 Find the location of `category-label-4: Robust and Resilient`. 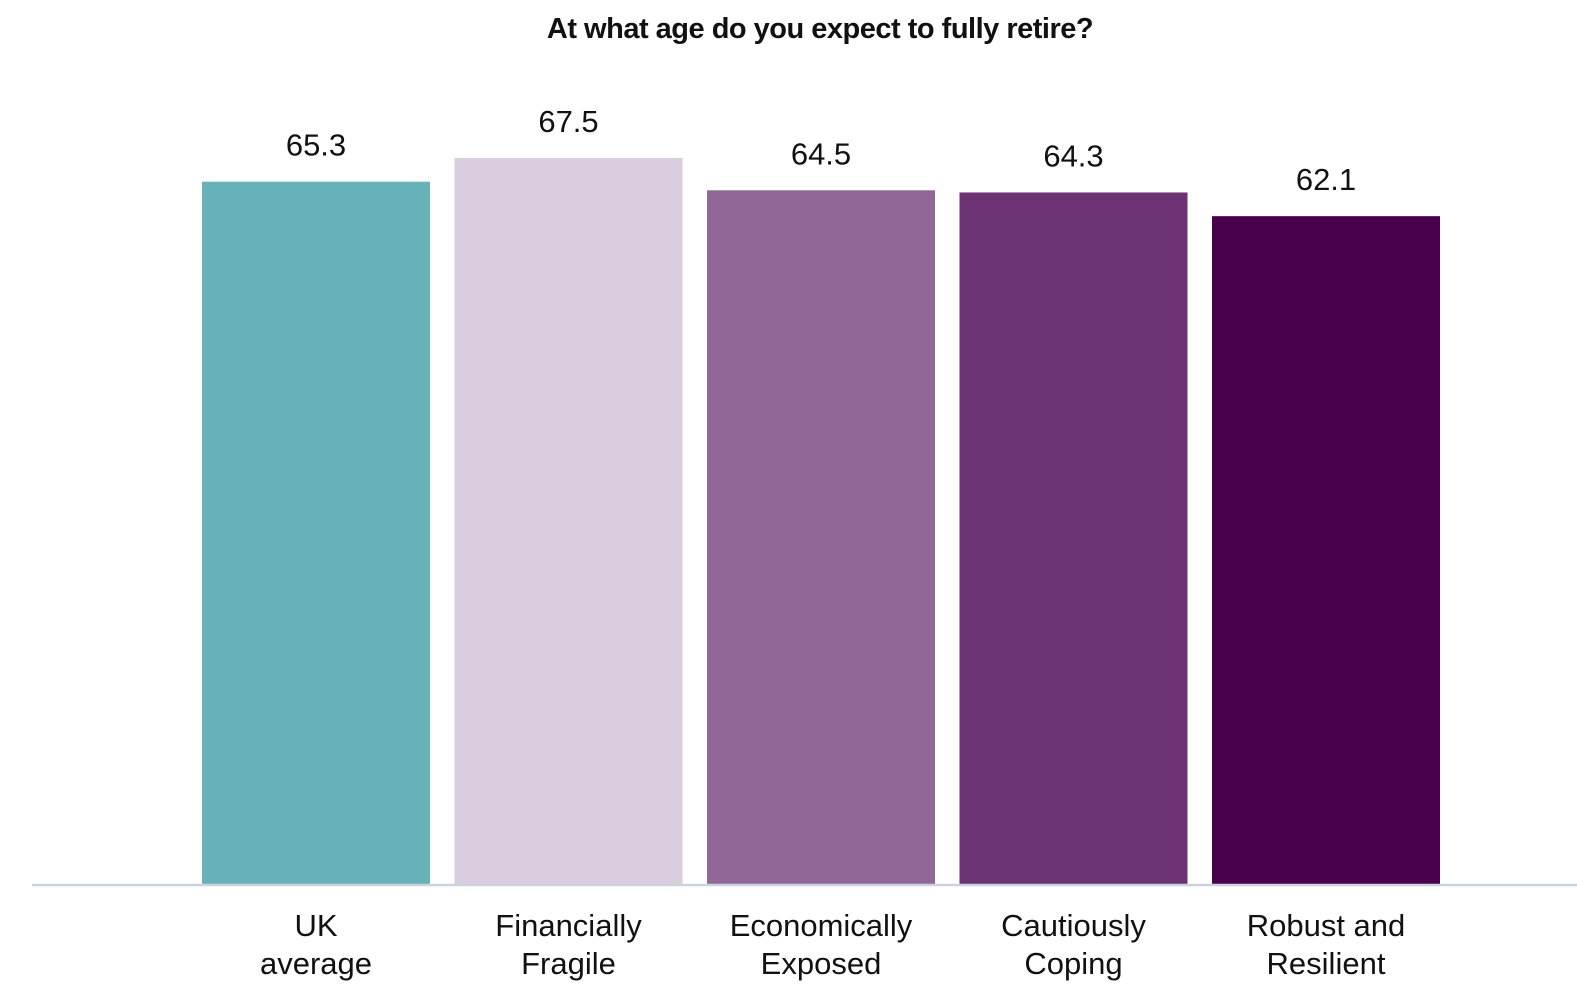

category-label-4: Robust and Resilient is located at coordinates (1326, 944).